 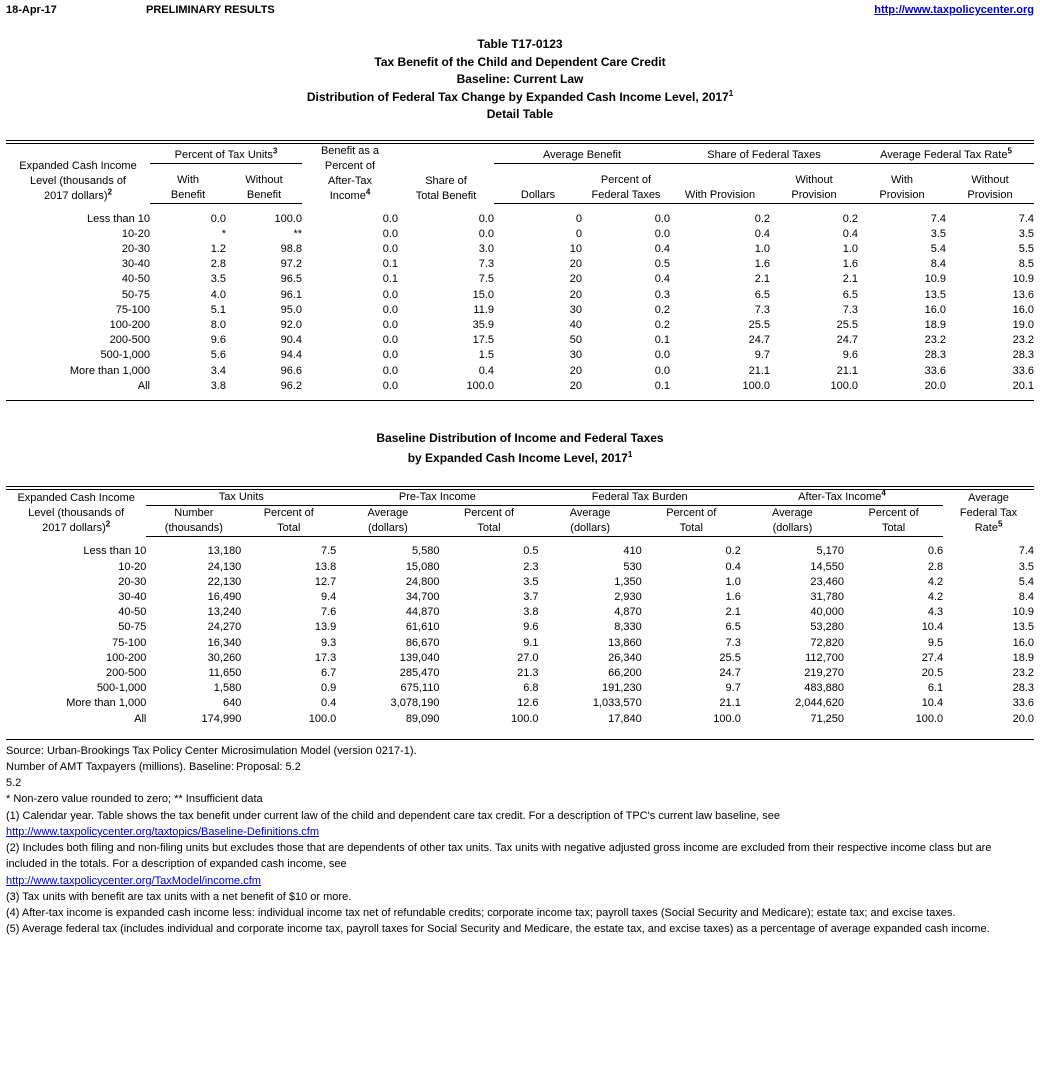 I want to click on tpc-url-link: http://www.taxpolicycenter.org, so click(x=954, y=10).